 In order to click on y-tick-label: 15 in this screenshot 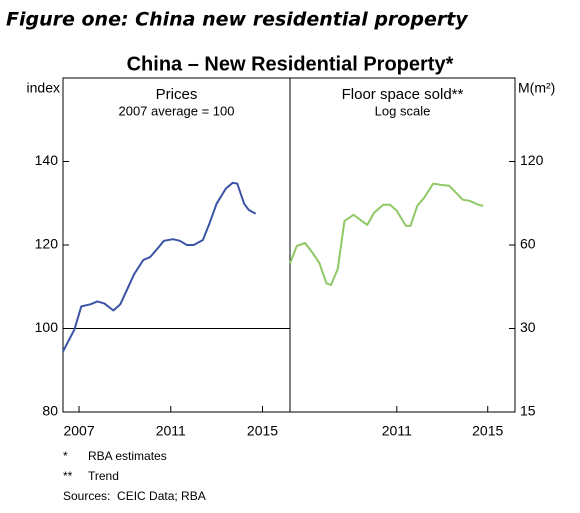, I will do `click(528, 411)`.